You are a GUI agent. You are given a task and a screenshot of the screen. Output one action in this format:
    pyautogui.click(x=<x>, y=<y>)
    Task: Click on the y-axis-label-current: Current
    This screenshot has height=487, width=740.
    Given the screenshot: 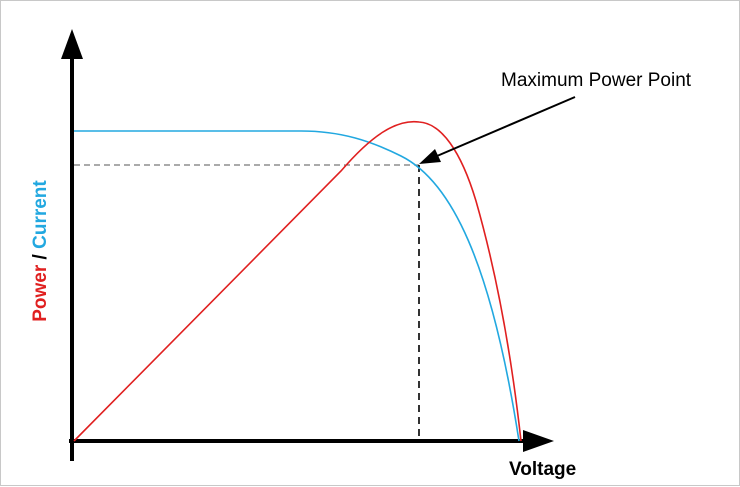 What is the action you would take?
    pyautogui.click(x=40, y=214)
    